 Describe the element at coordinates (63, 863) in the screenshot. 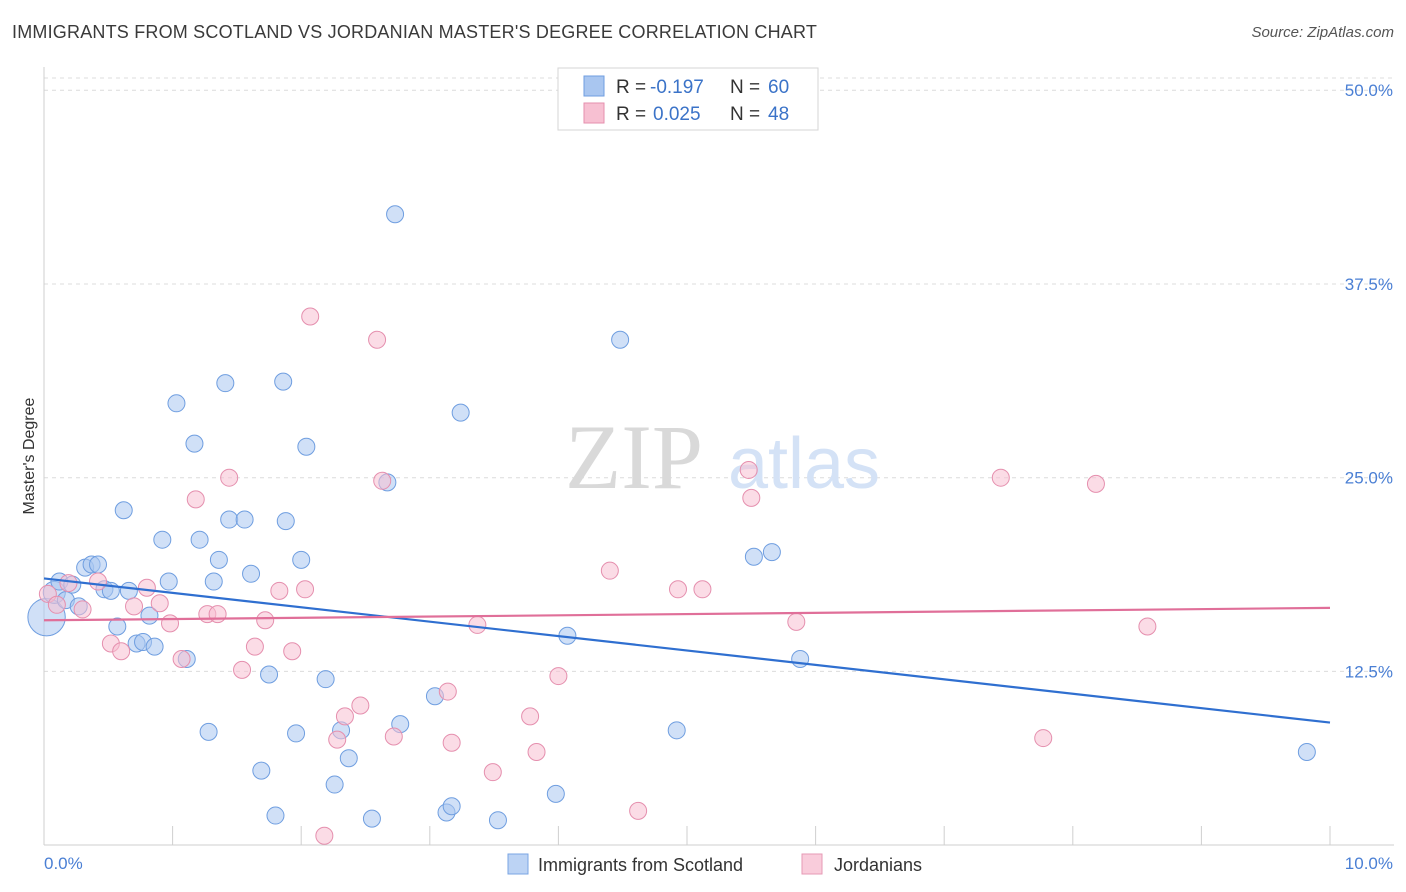

I see `x-tick-label: 0.0%` at that location.